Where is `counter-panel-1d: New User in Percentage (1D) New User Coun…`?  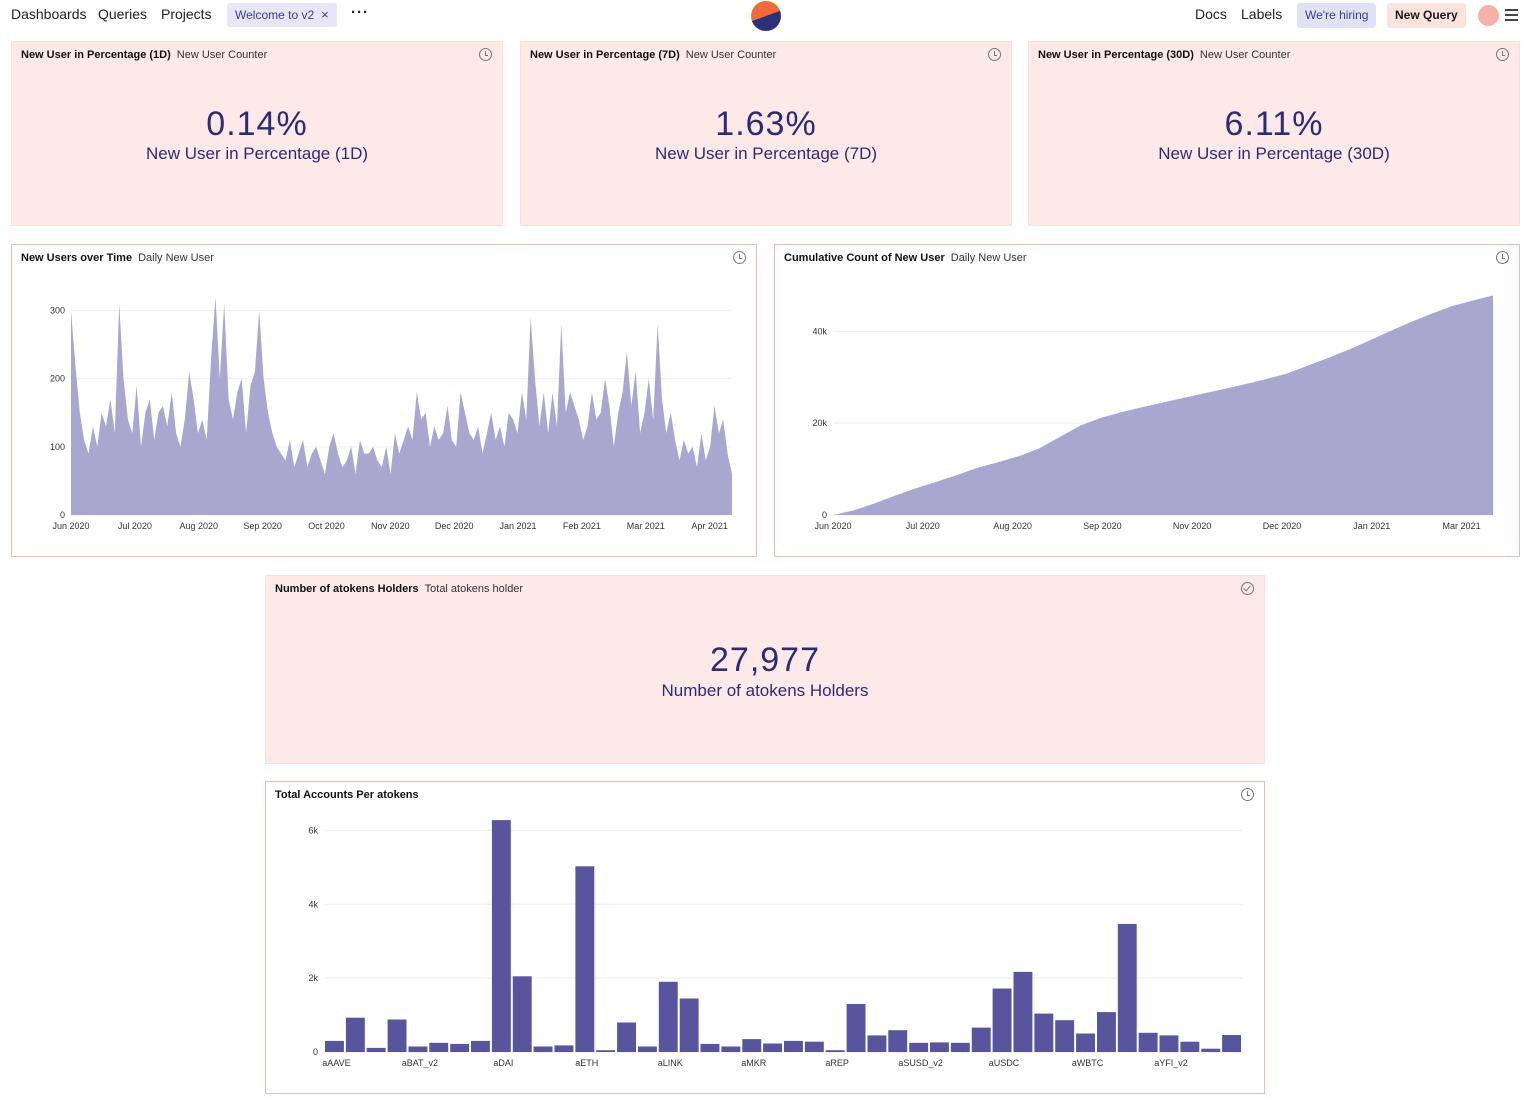
counter-panel-1d: New User in Percentage (1D) New User Coun… is located at coordinates (257, 133).